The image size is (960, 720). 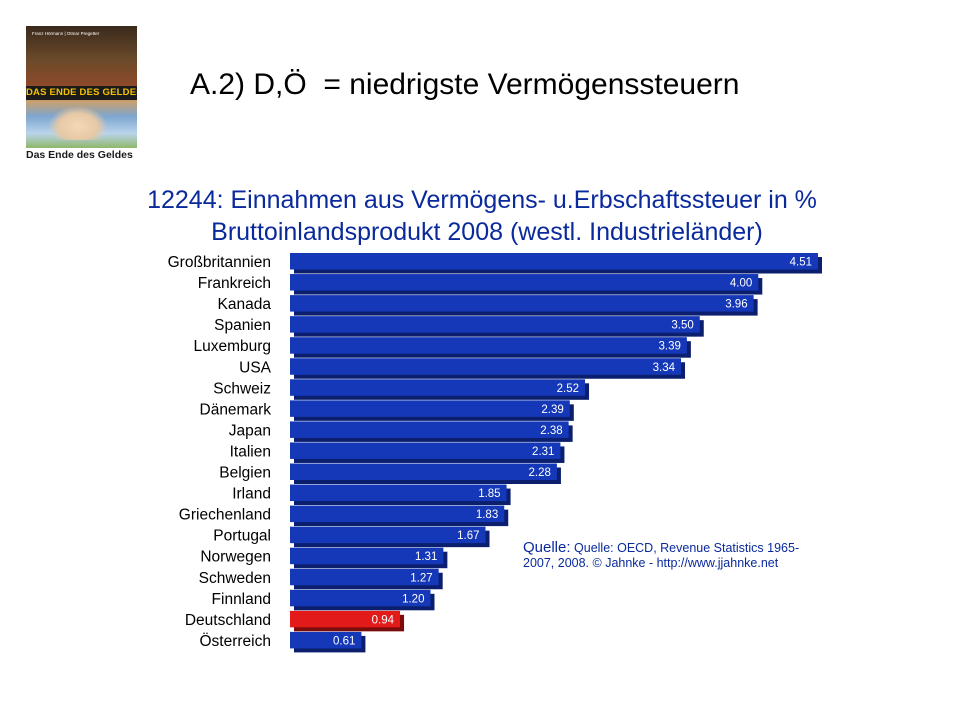 I want to click on bar-irland, so click(x=398, y=493).